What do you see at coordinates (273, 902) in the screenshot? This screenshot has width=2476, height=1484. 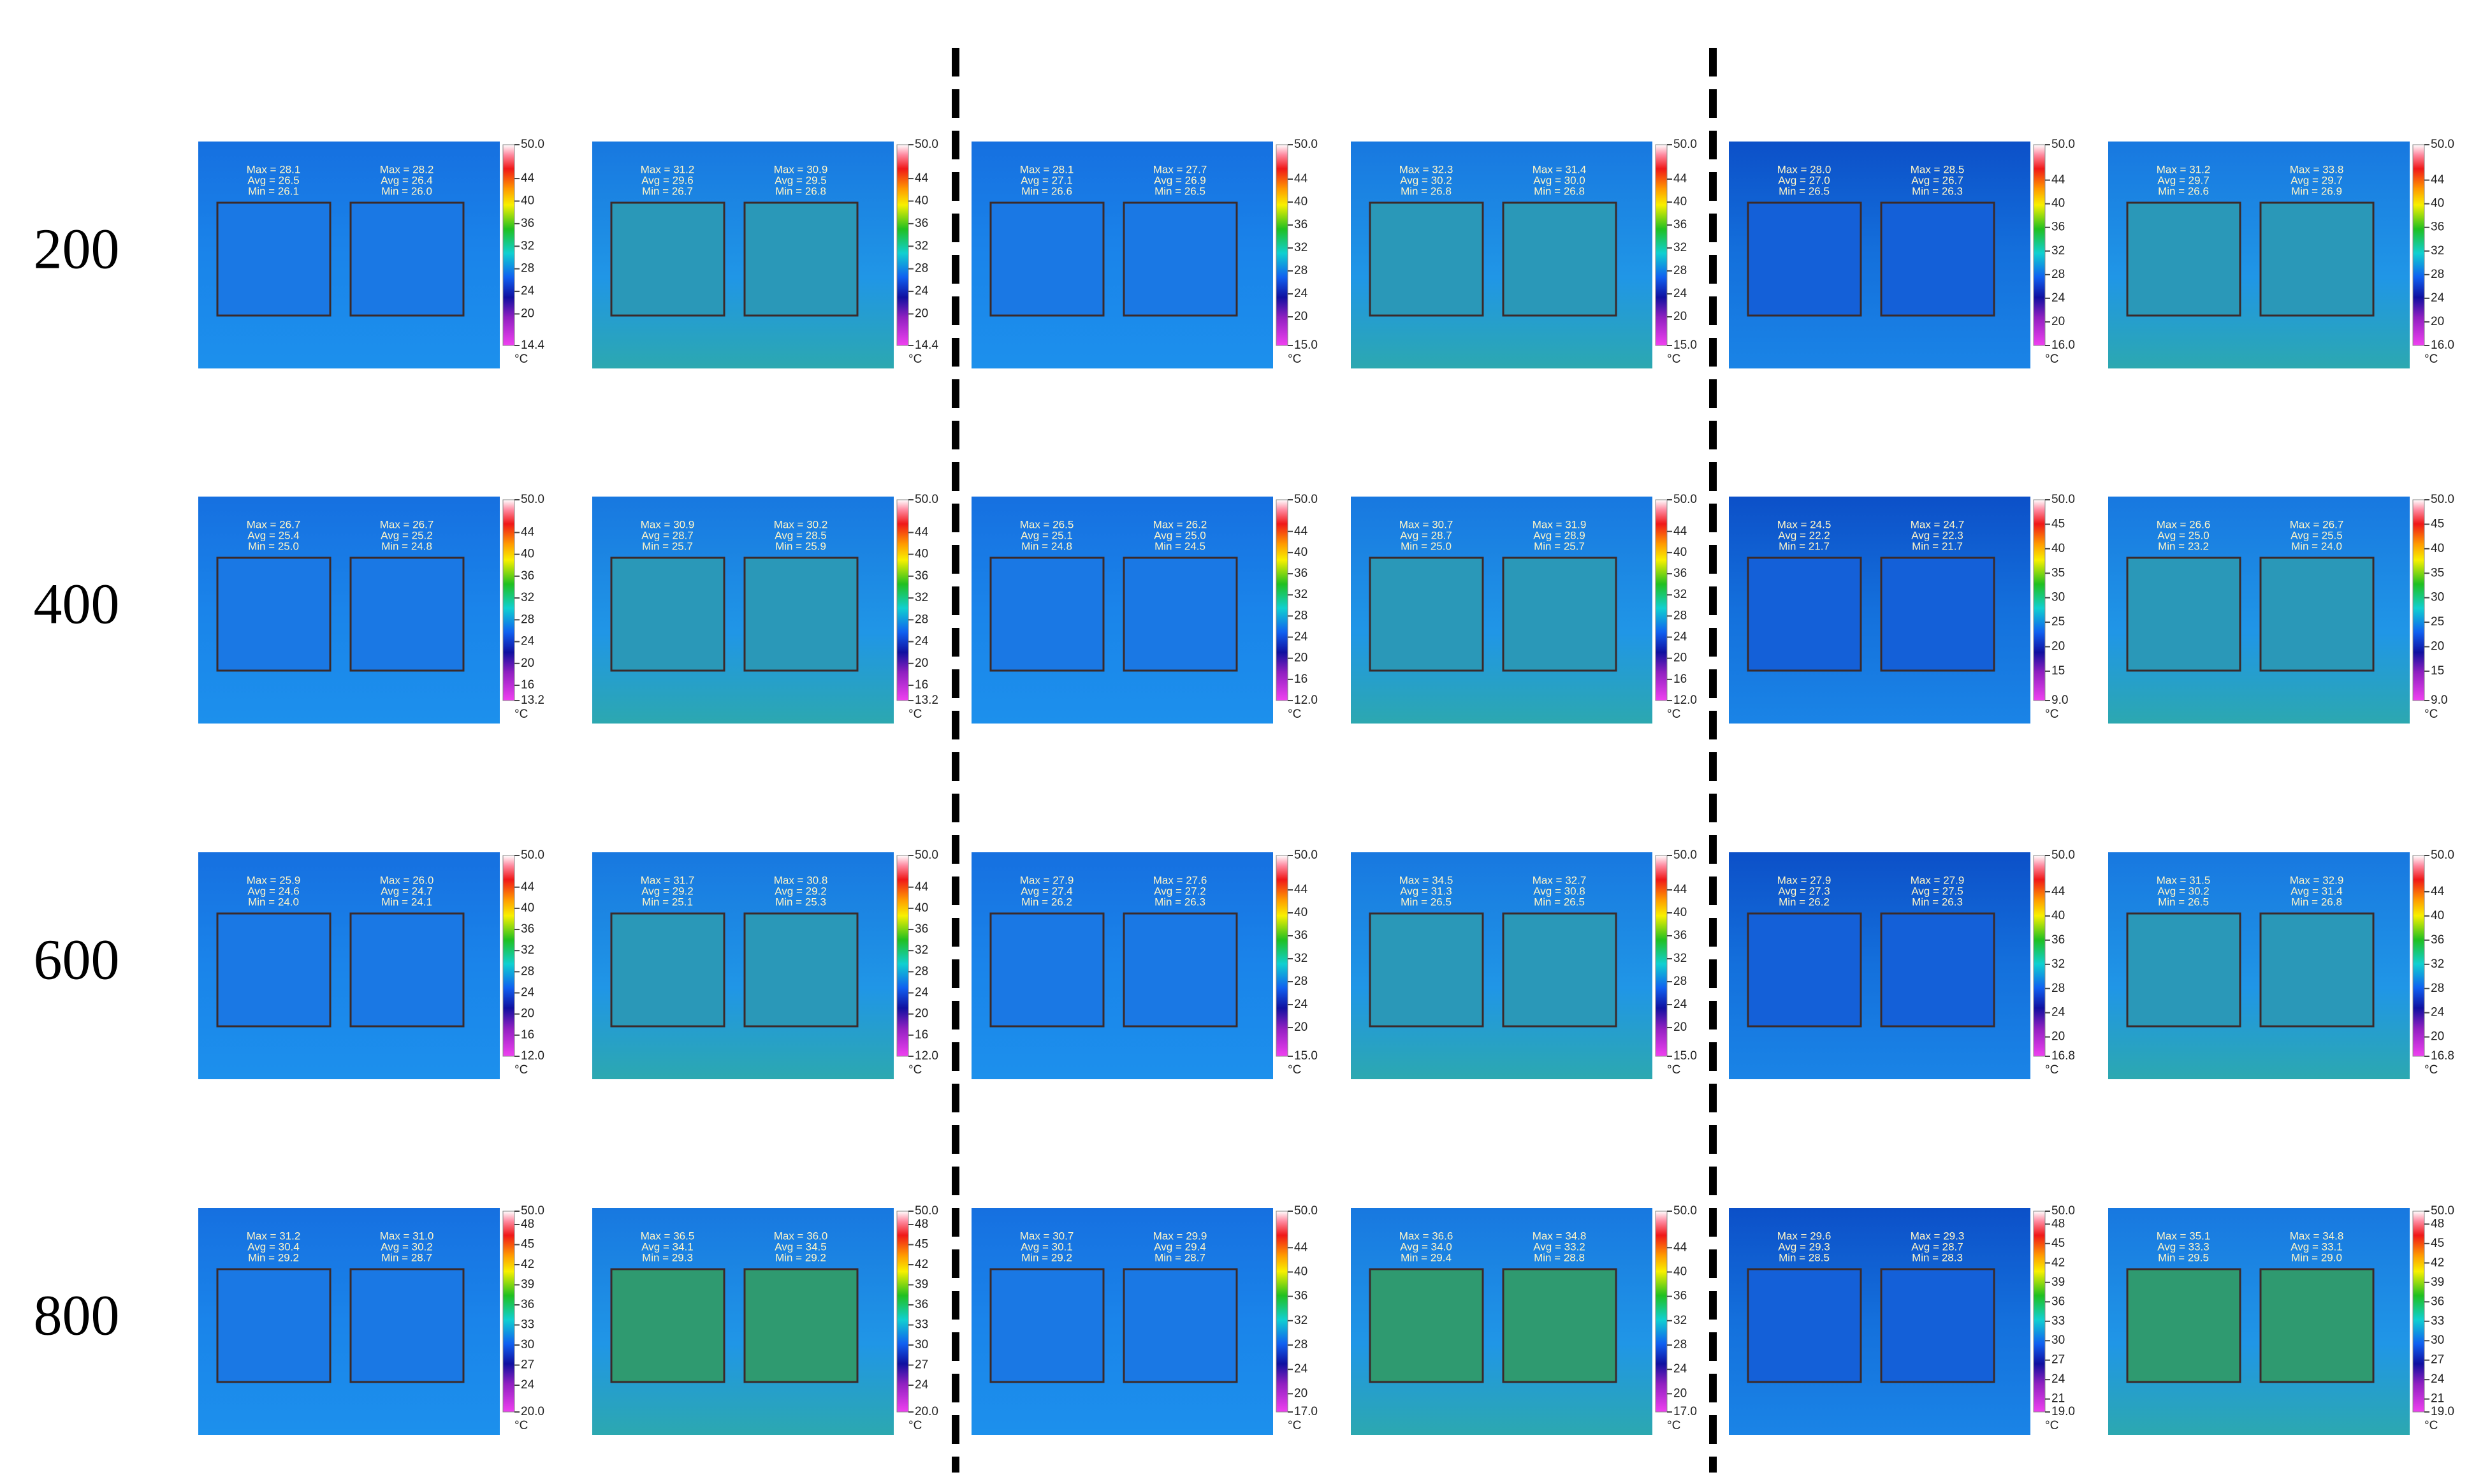 I see `box-stat: Min = 24.0` at bounding box center [273, 902].